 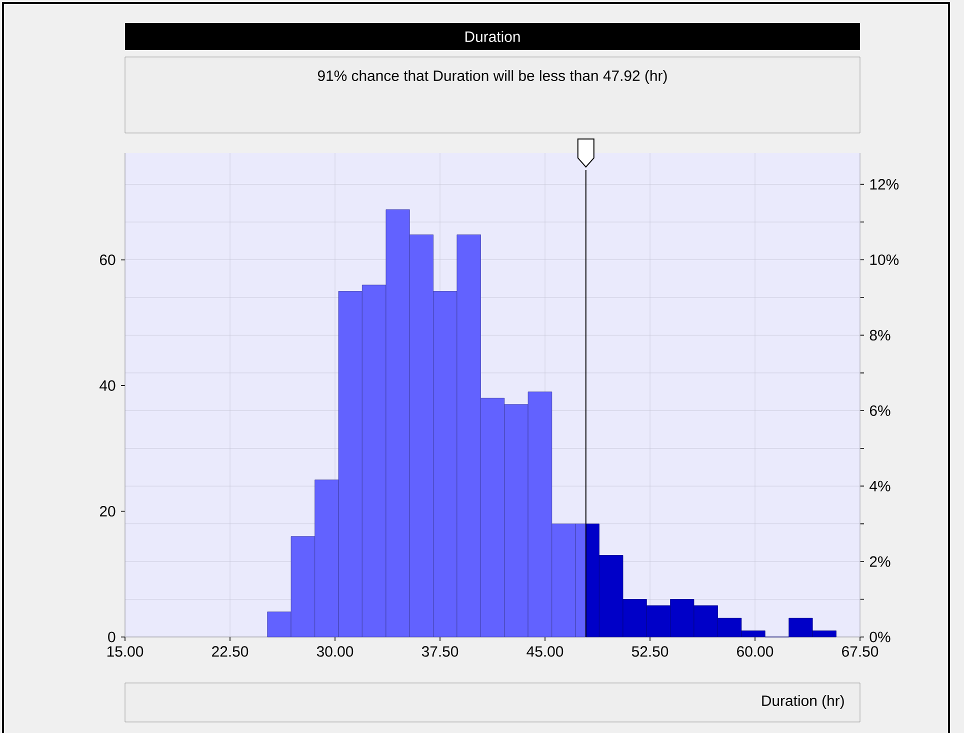 I want to click on y-tick-label: 40, so click(x=108, y=385).